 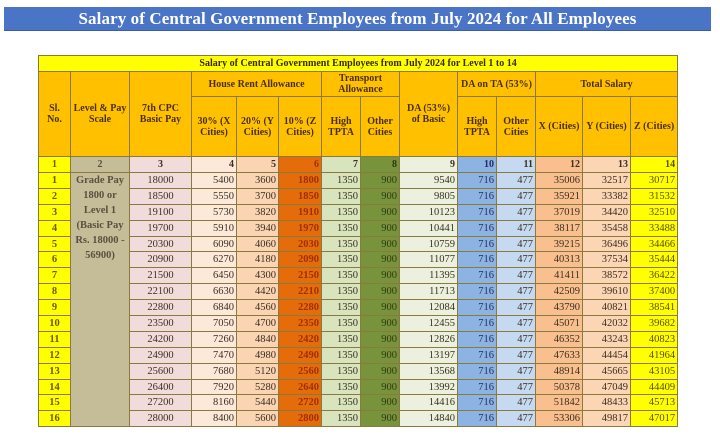 What do you see at coordinates (300, 387) in the screenshot?
I see `table-cell: 2640` at bounding box center [300, 387].